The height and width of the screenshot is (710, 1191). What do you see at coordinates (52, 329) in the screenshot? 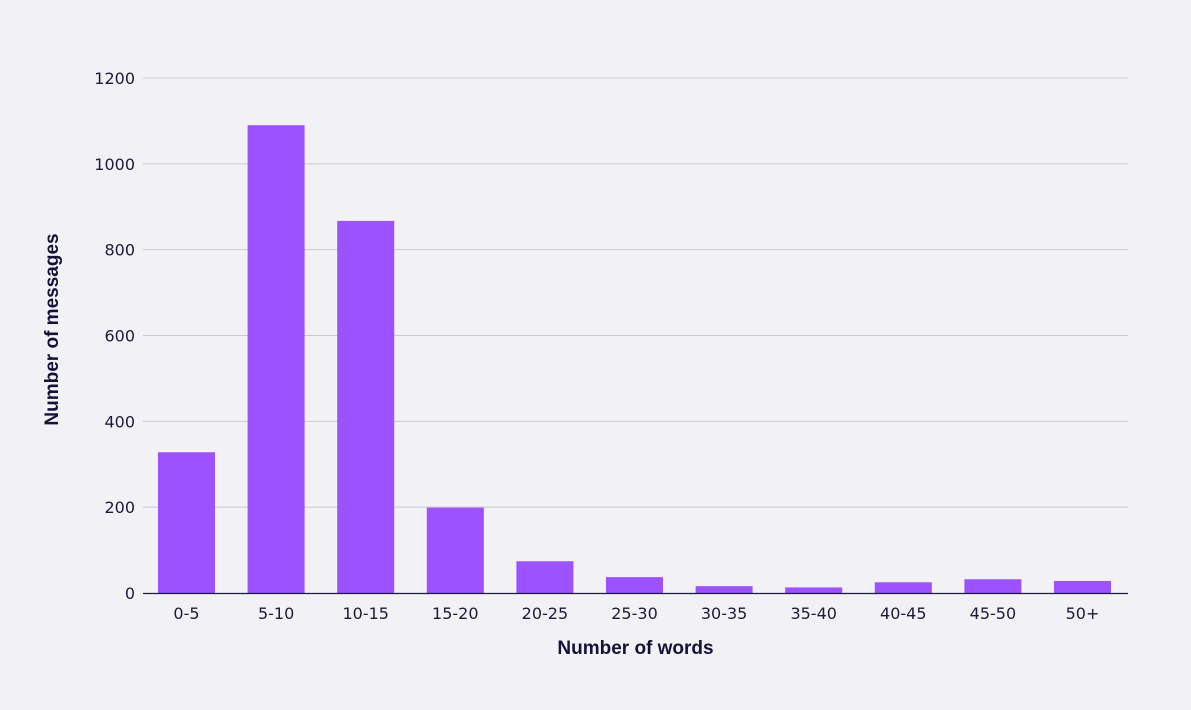
I see `y-axis-title: Number of messages` at bounding box center [52, 329].